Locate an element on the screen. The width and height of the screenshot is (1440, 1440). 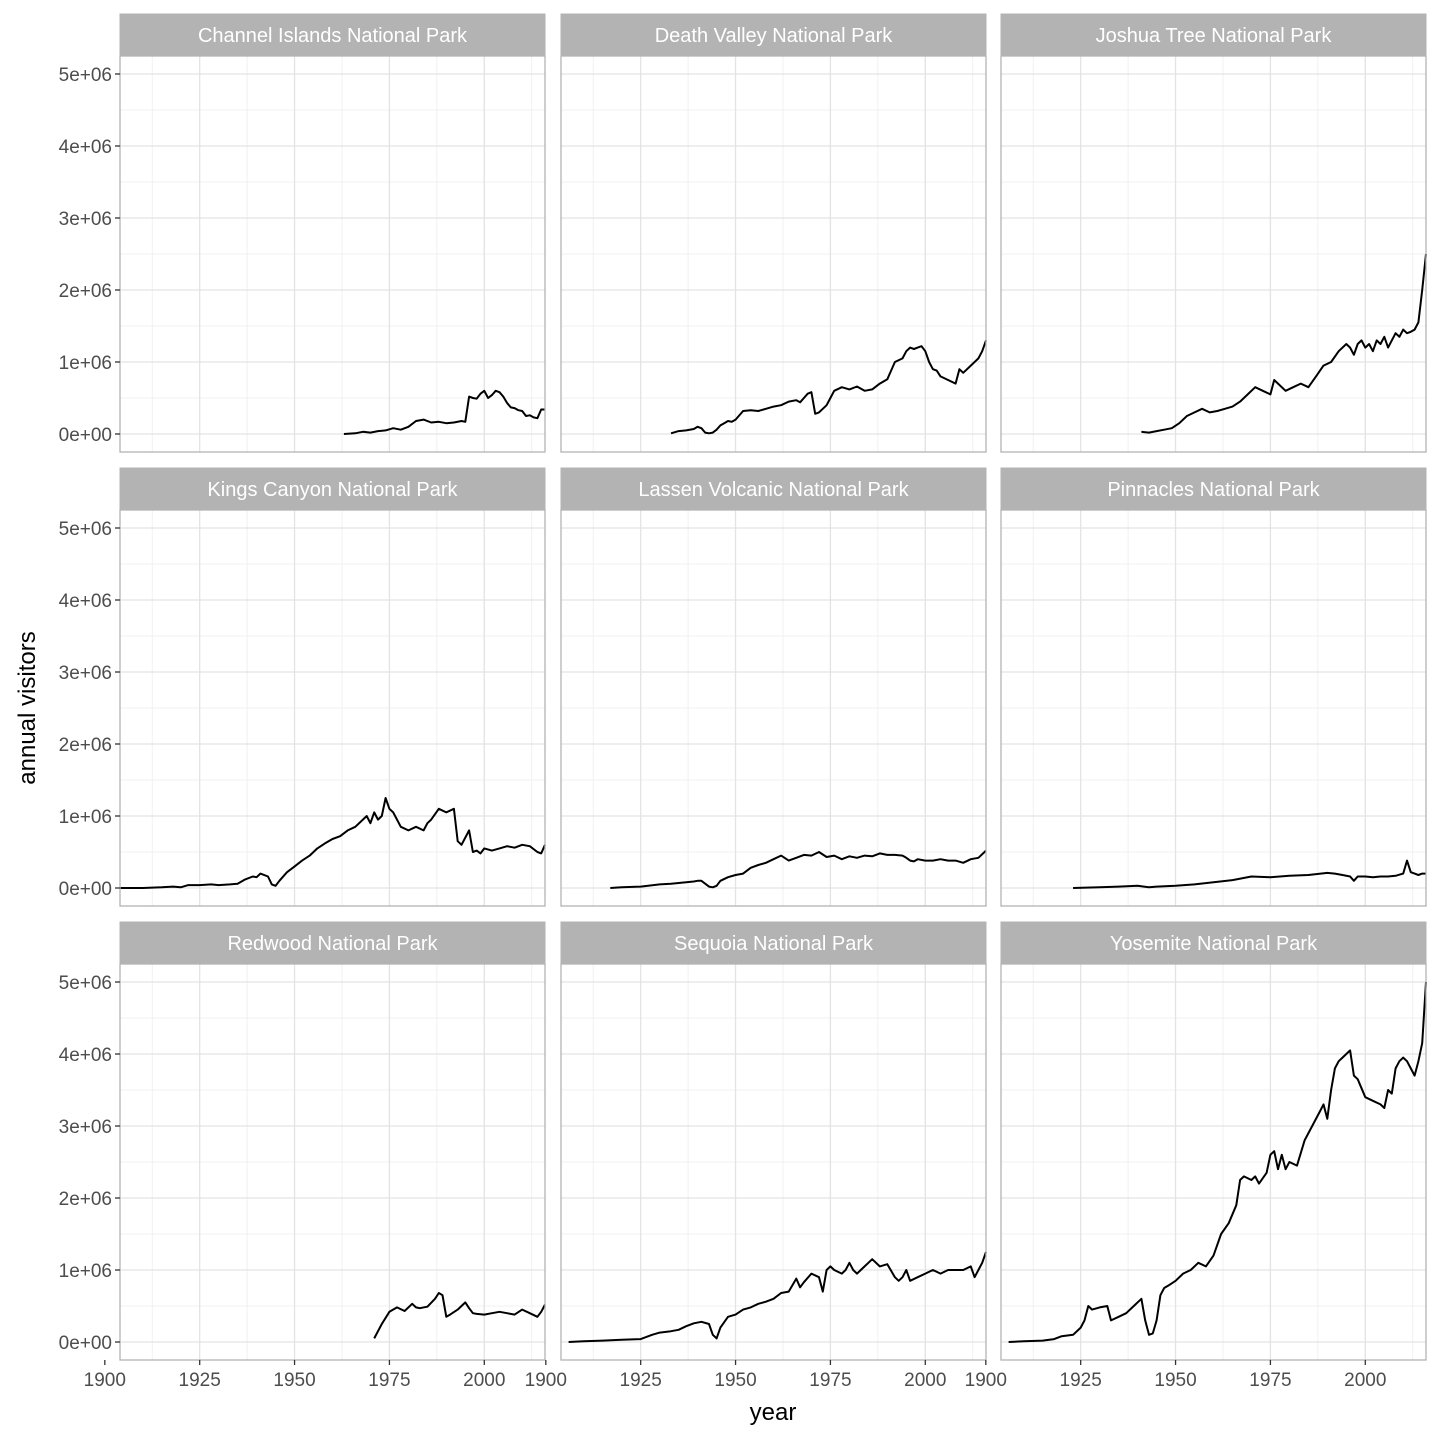
facet-strip-label: Yosemite National Park is located at coordinates (1214, 944).